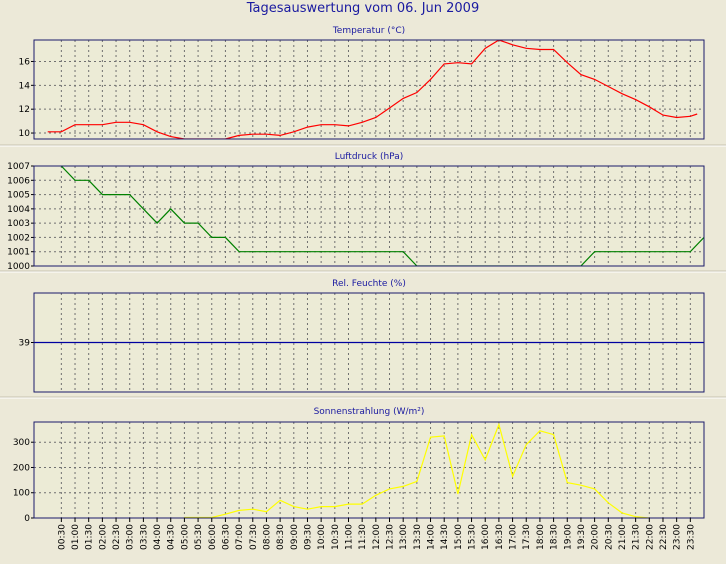  What do you see at coordinates (650, 537) in the screenshot?
I see `x-tick-label: 22:00` at bounding box center [650, 537].